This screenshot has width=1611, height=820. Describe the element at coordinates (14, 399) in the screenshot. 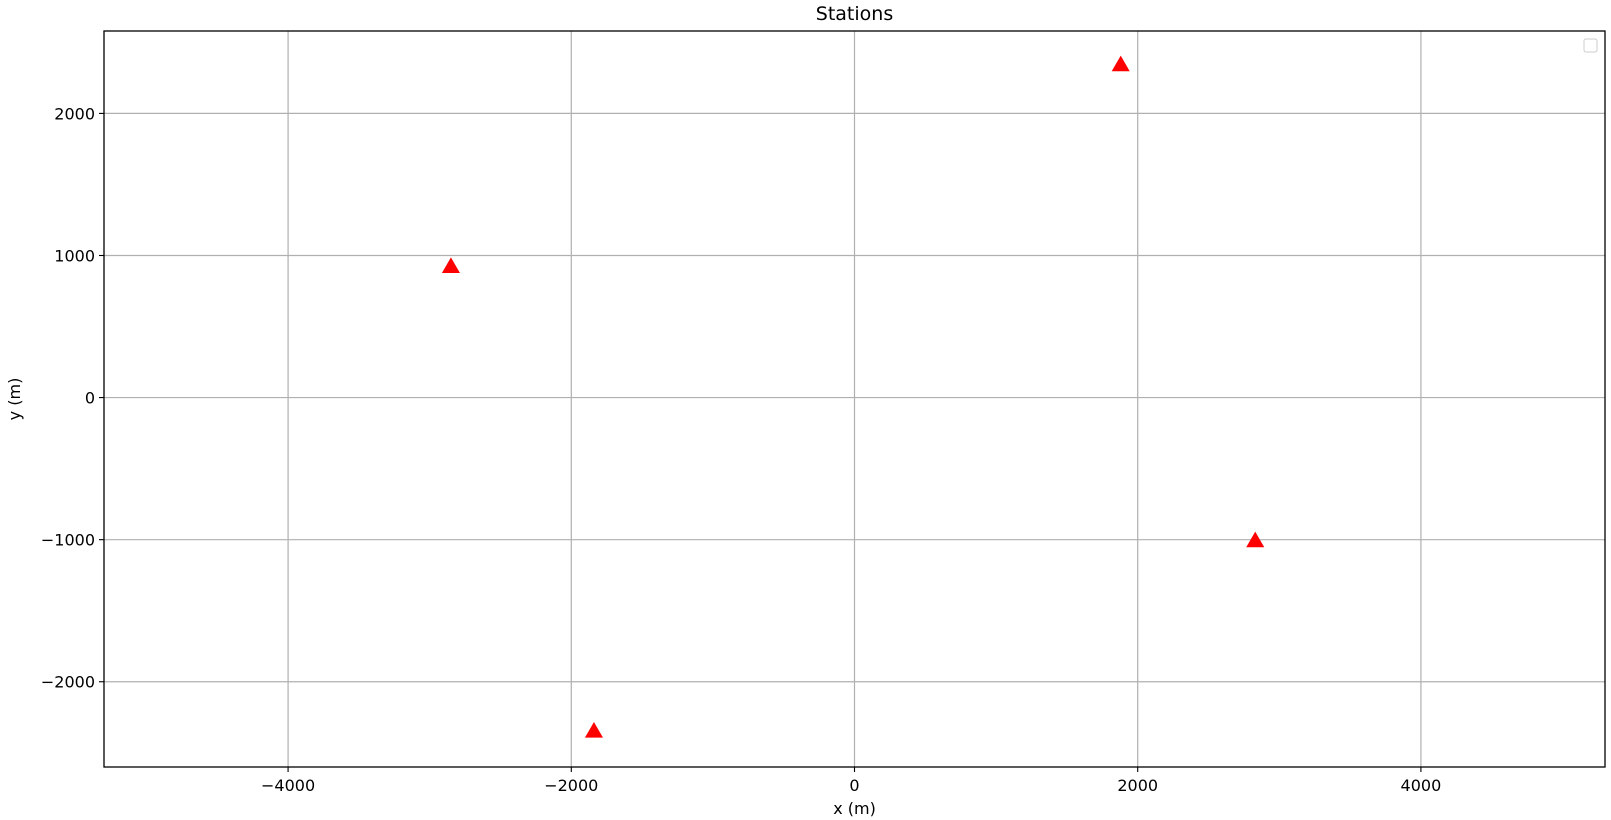

I see `y-axis-label: y (m)` at that location.